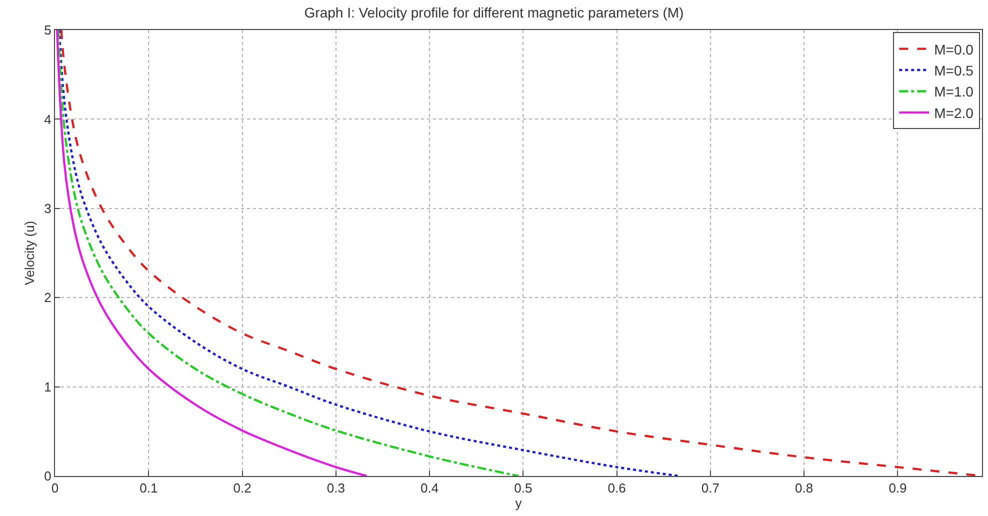  What do you see at coordinates (48, 119) in the screenshot?
I see `y-tick-label: 4` at bounding box center [48, 119].